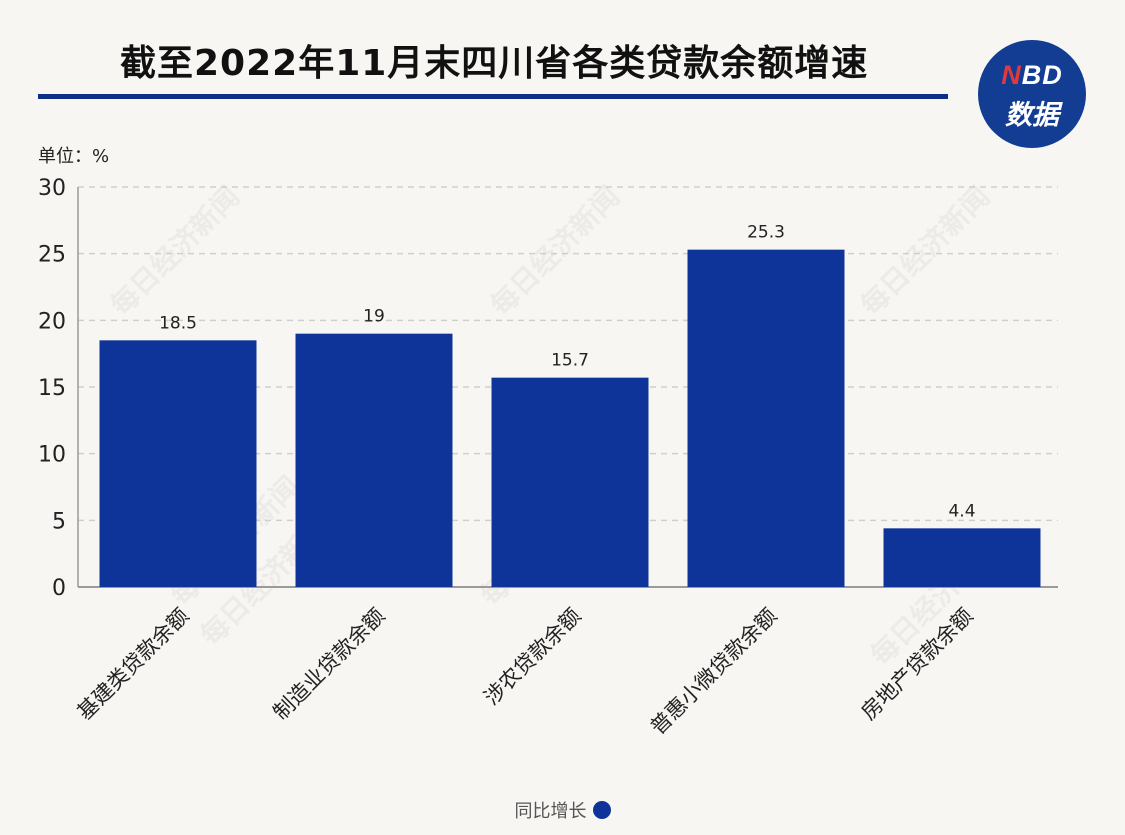 Image resolution: width=1125 pixels, height=835 pixels. What do you see at coordinates (493, 96) in the screenshot?
I see `title-underline` at bounding box center [493, 96].